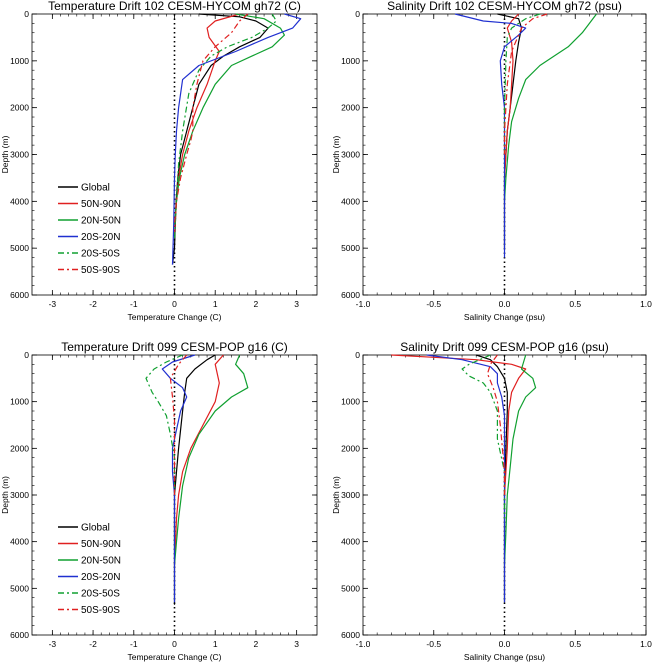  What do you see at coordinates (504, 6) in the screenshot?
I see `chart-title: Salinity Drift 102 CESM-HYCOM gh72 (psu)` at bounding box center [504, 6].